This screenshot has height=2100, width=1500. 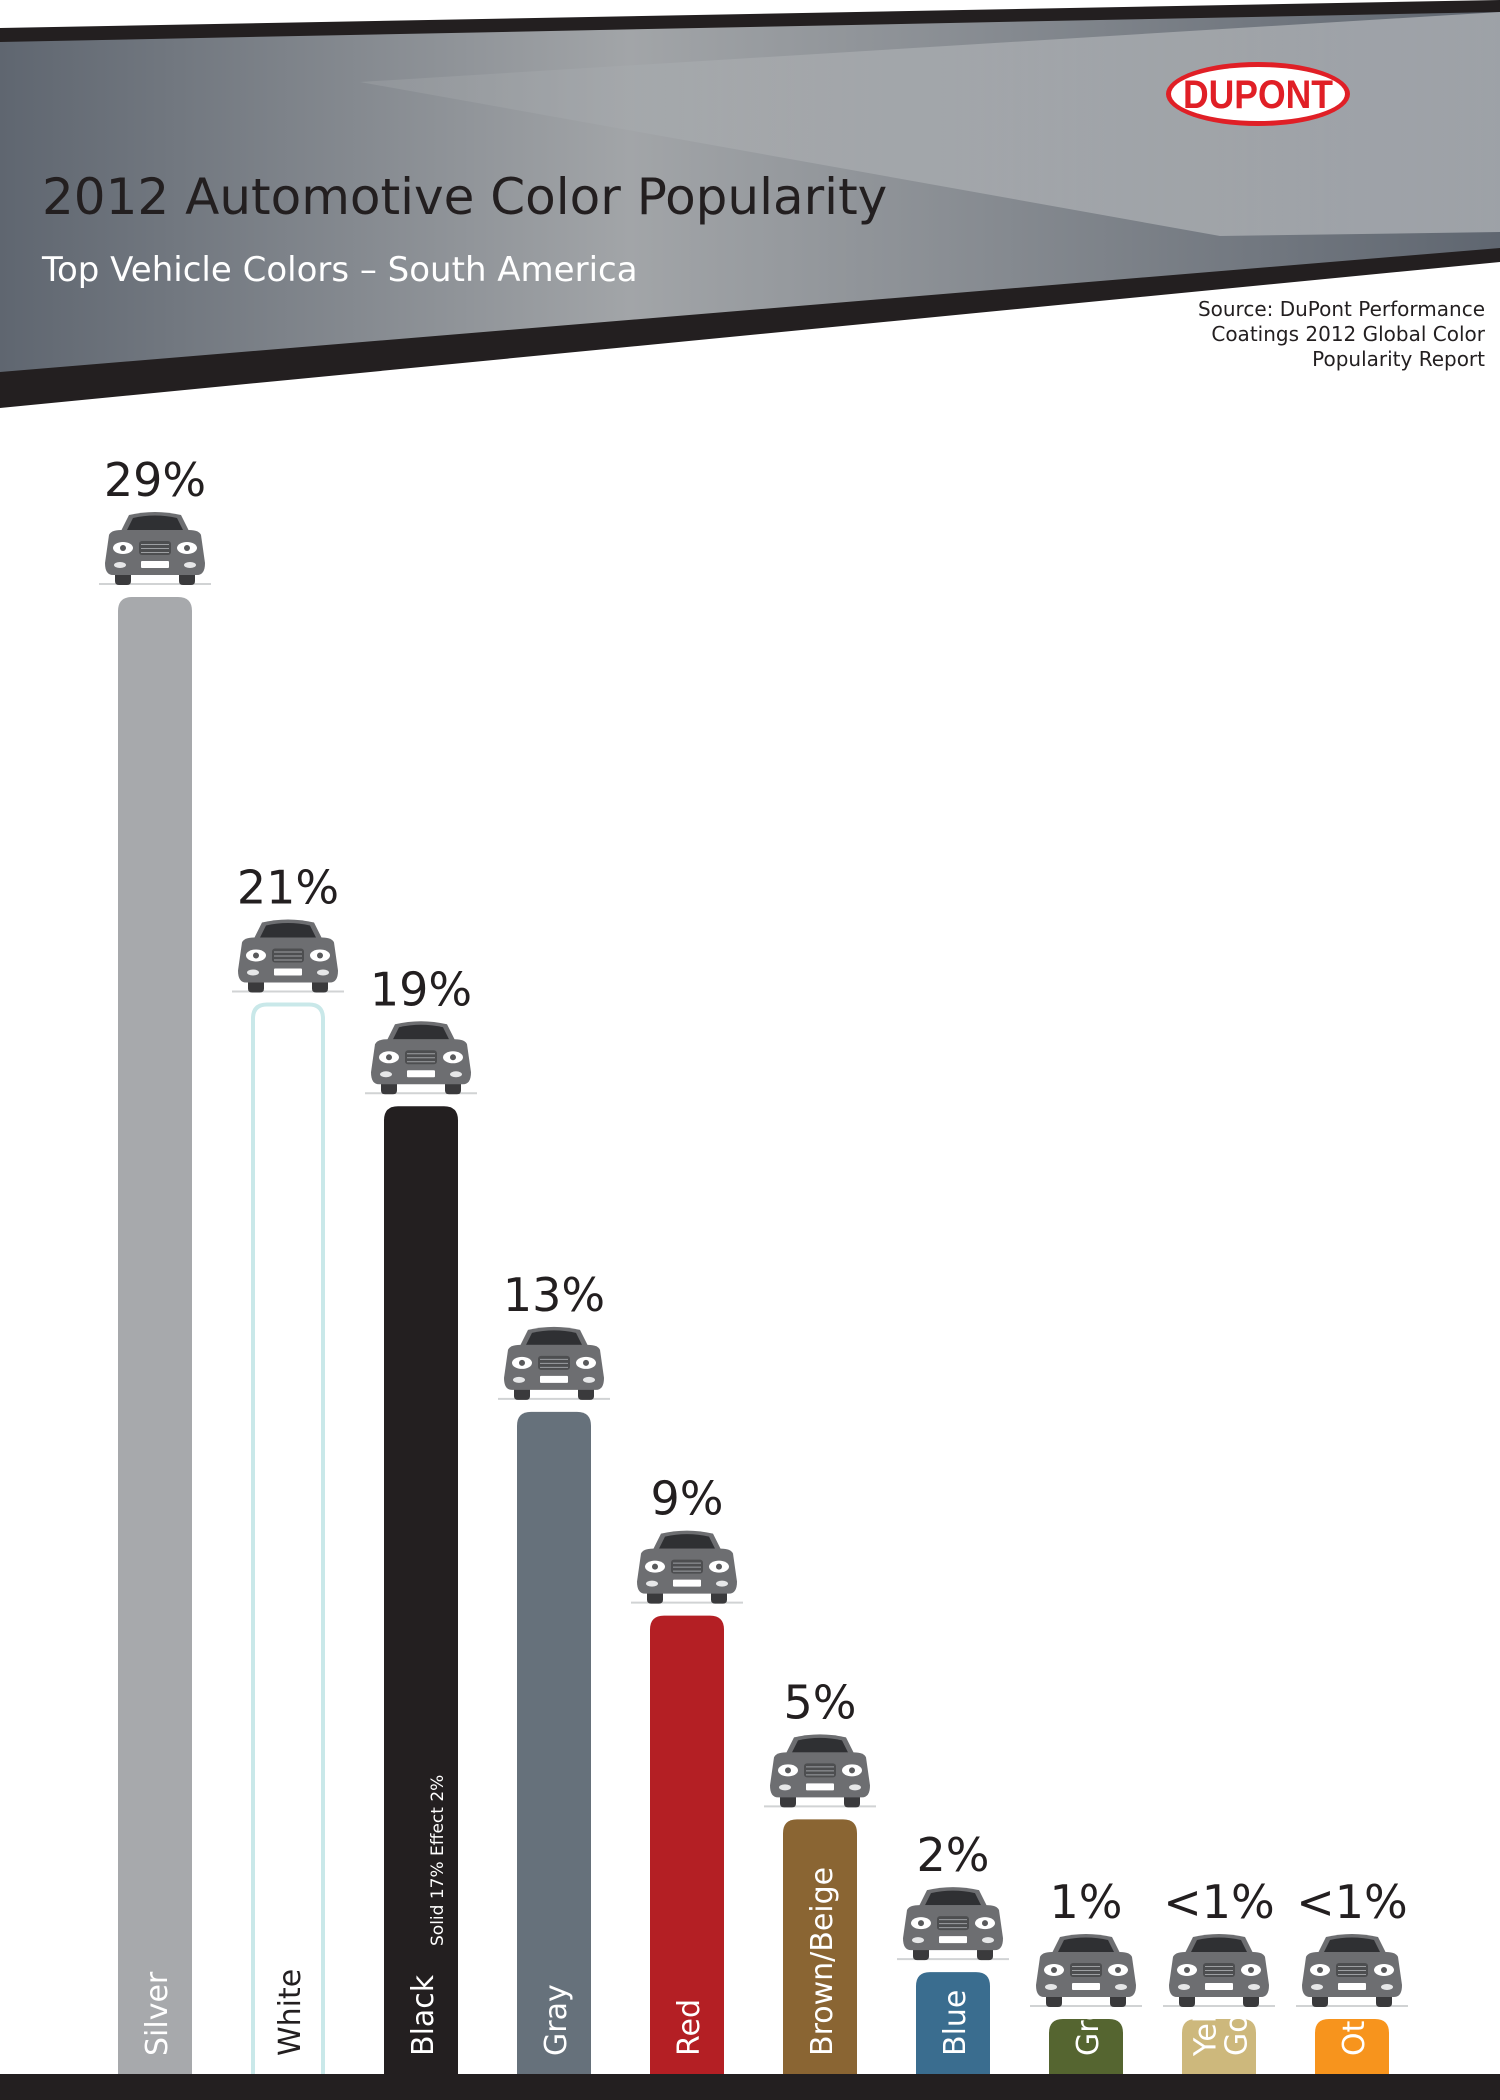 I want to click on bar-others, so click(x=1352, y=2046).